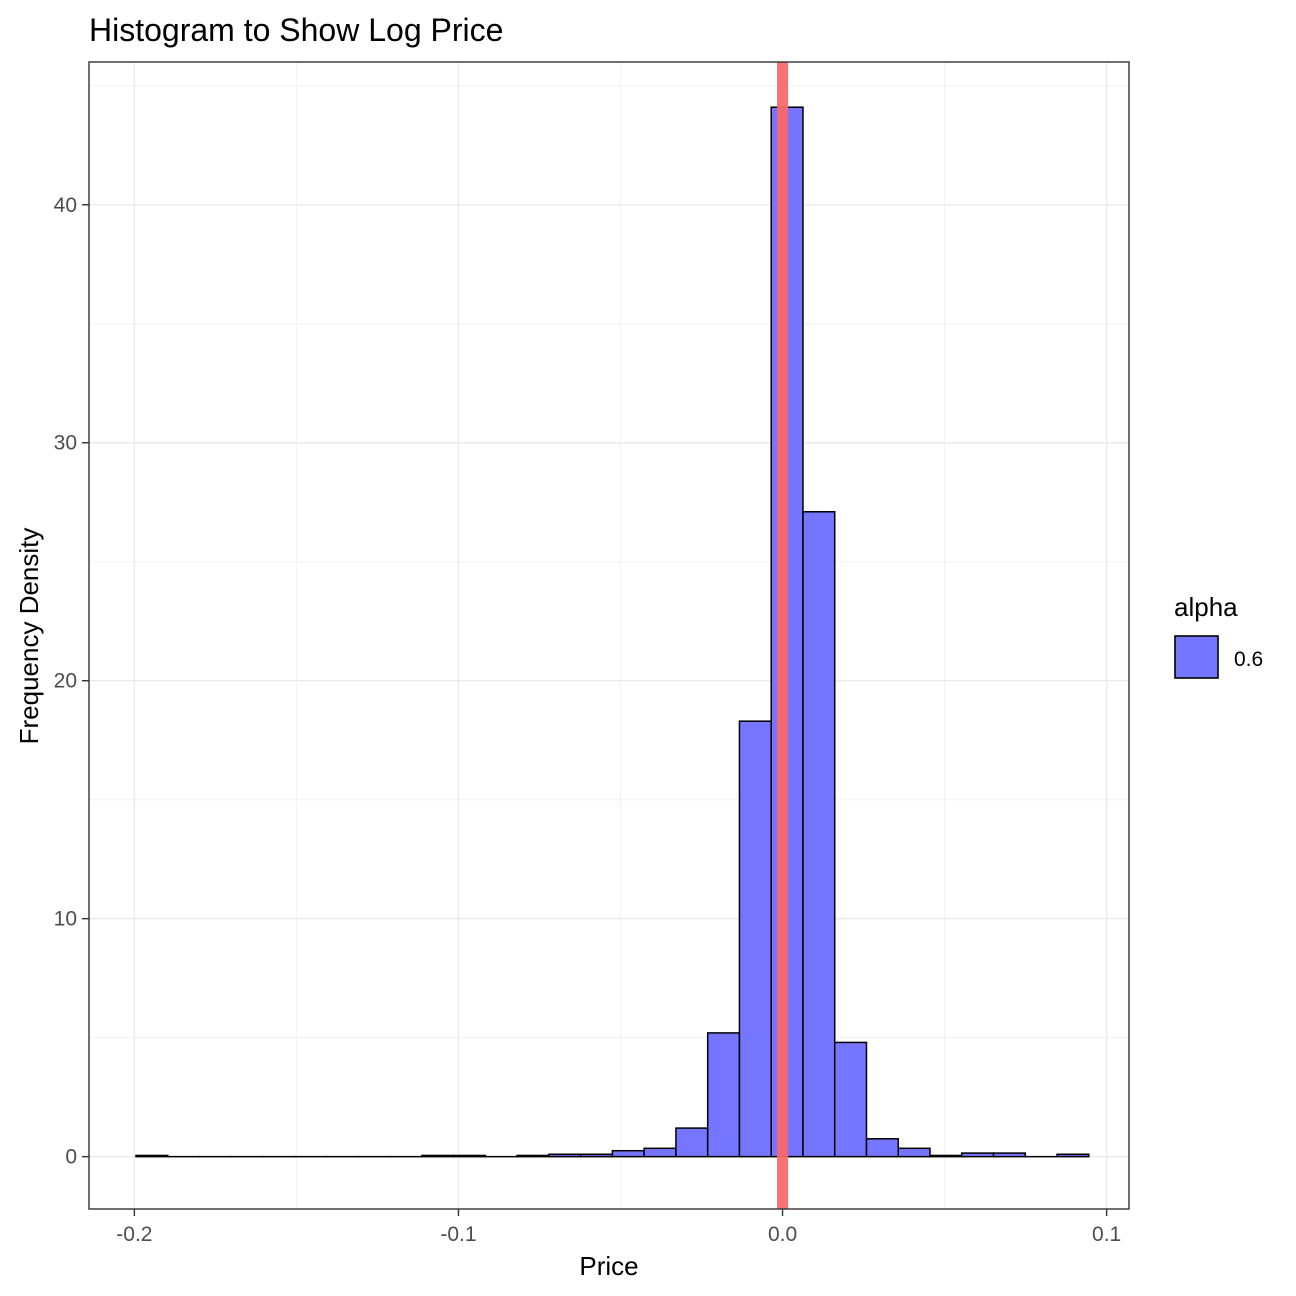 This screenshot has width=1296, height=1296. Describe the element at coordinates (782, 1234) in the screenshot. I see `x-tick-label: 0.0` at that location.